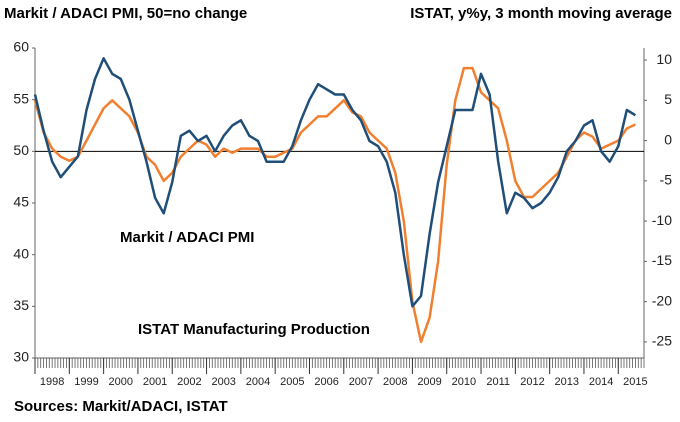  What do you see at coordinates (121, 382) in the screenshot?
I see `x-tick-label: 2000` at bounding box center [121, 382].